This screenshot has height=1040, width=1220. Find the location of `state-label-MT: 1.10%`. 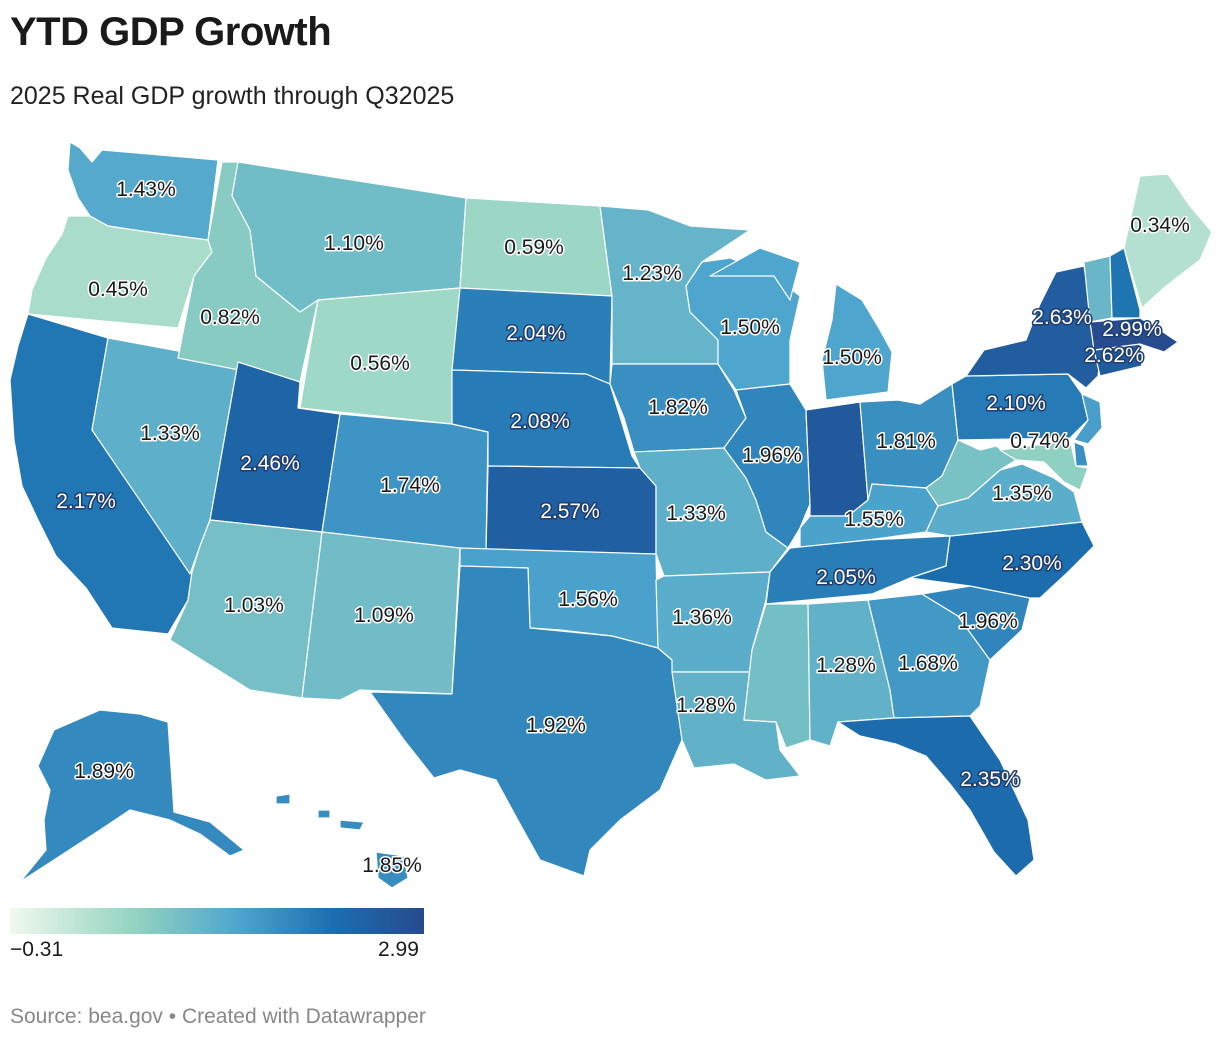

state-label-MT: 1.10% is located at coordinates (354, 243).